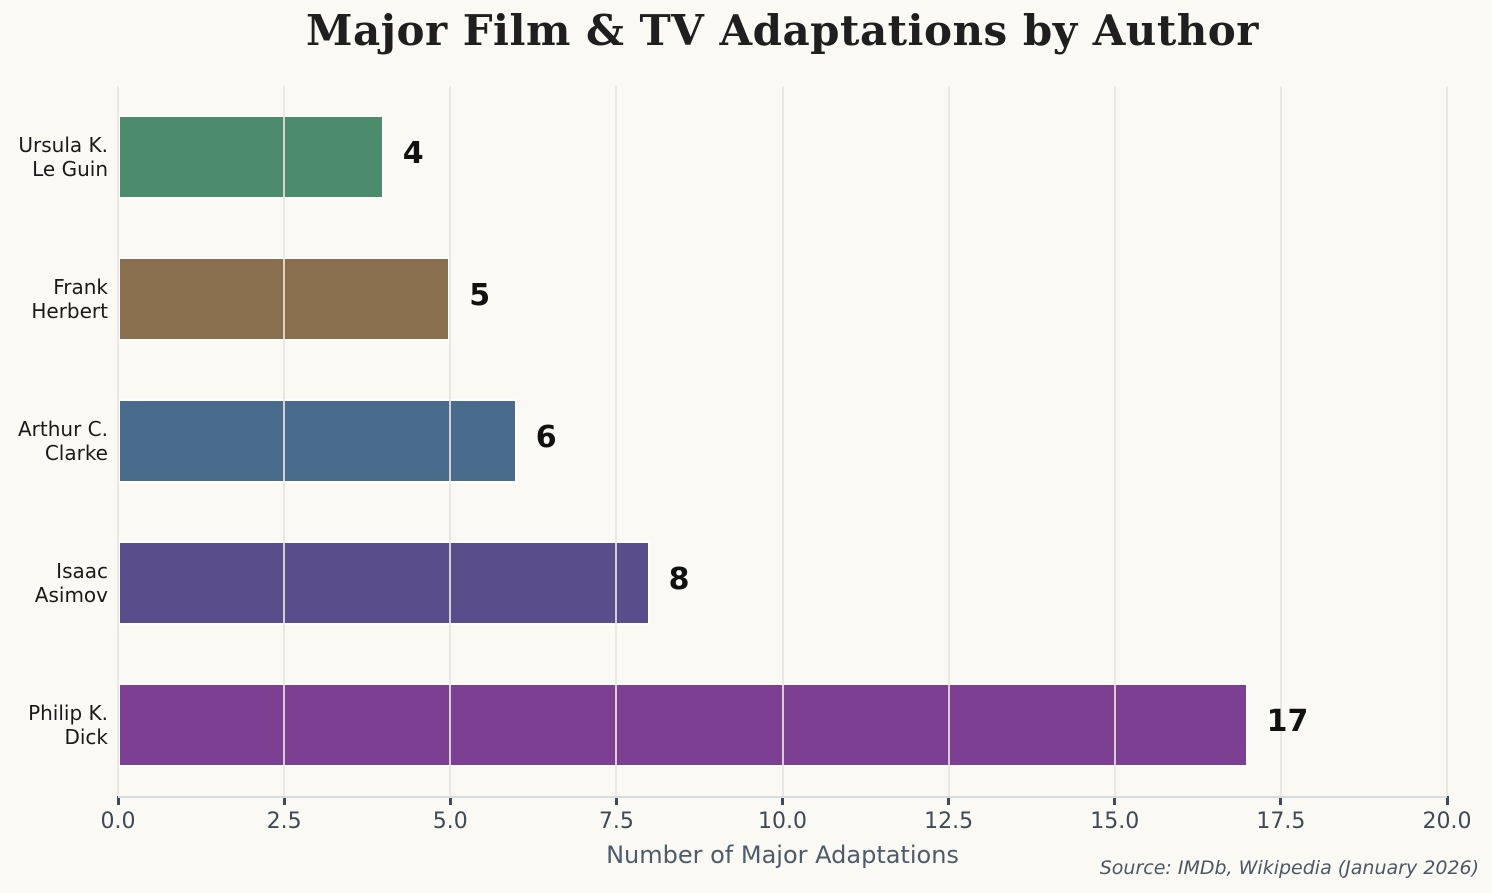 The height and width of the screenshot is (893, 1492). I want to click on x-tick-label: 20.0, so click(1447, 821).